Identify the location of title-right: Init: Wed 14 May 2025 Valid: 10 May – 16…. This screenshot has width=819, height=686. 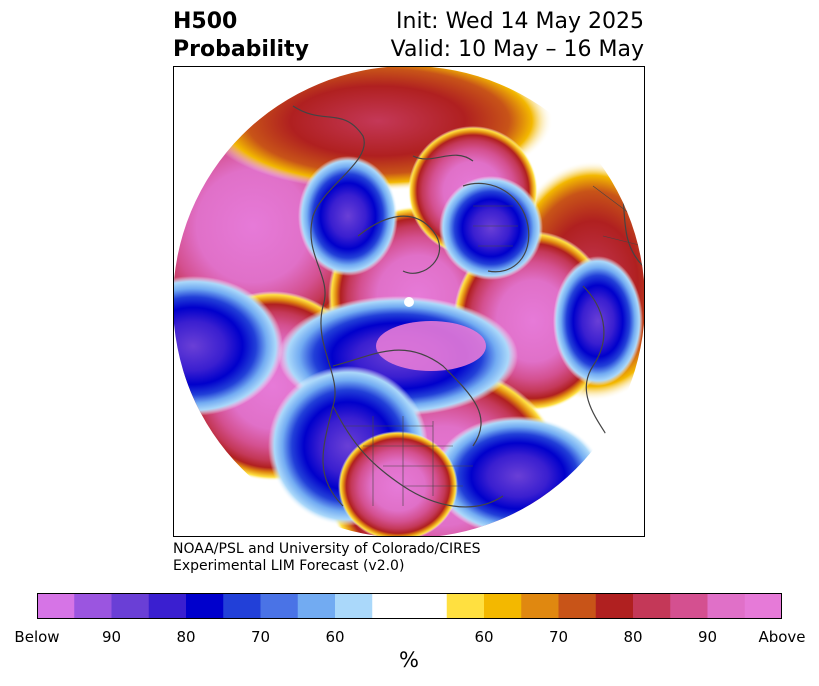
(517, 36).